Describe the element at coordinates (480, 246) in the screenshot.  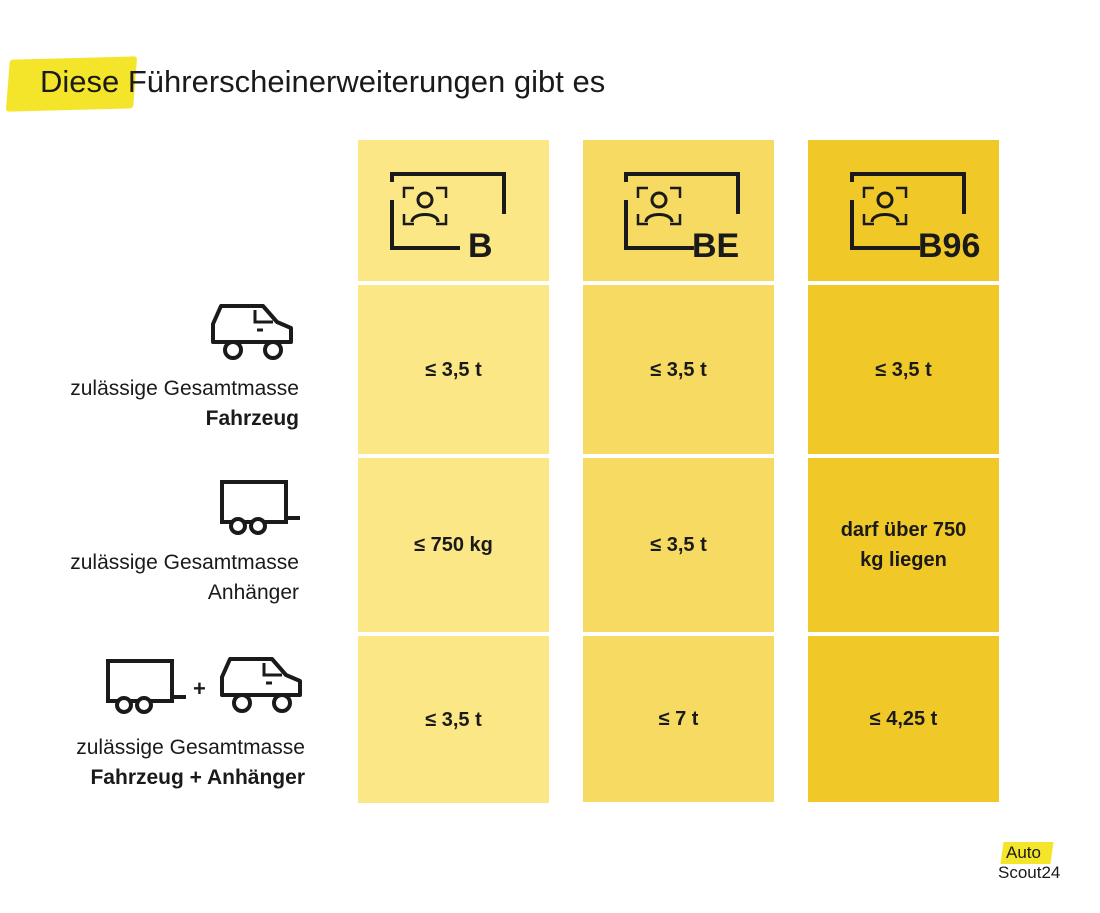
I see `column-label-b: B` at that location.